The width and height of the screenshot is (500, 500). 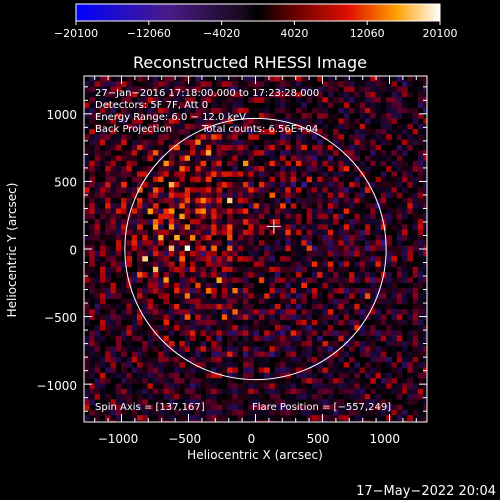 I want to click on y-tick-label: 500, so click(x=65, y=183).